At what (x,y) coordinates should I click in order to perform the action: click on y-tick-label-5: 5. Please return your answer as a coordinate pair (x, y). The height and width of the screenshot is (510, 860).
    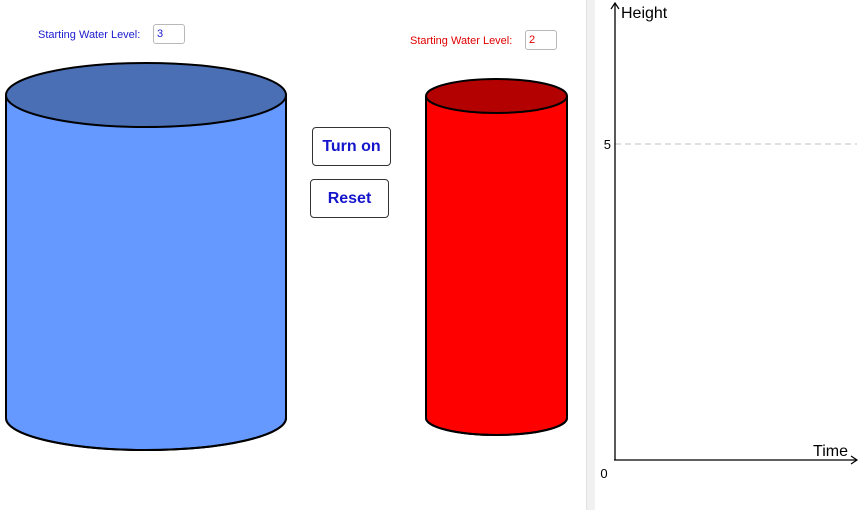
    Looking at the image, I should click on (607, 144).